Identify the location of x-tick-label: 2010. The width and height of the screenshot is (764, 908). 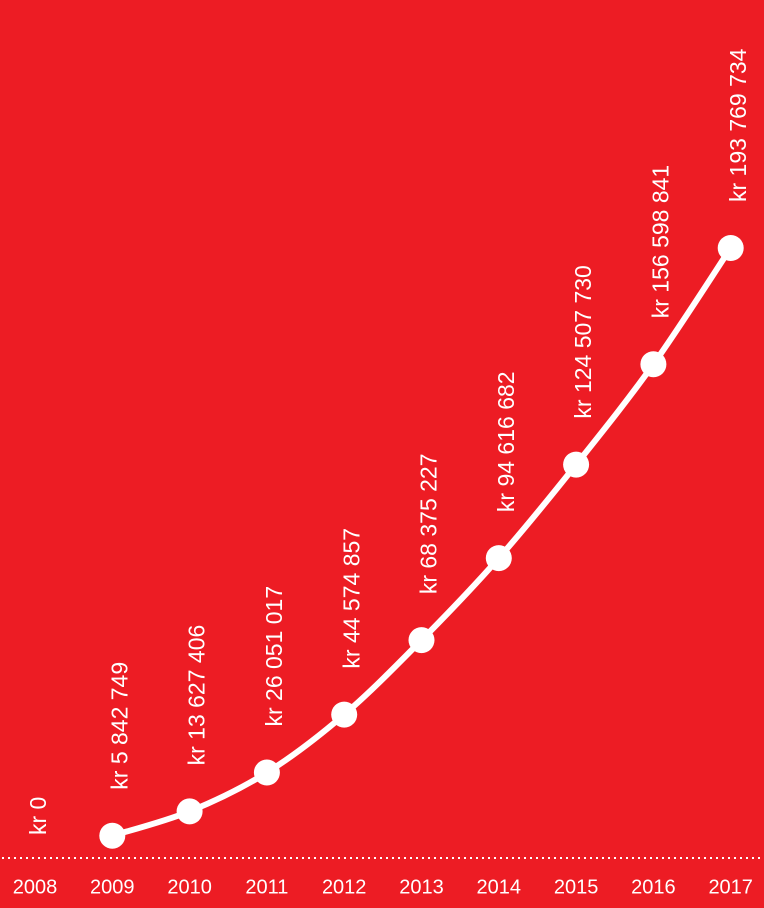
(189, 887).